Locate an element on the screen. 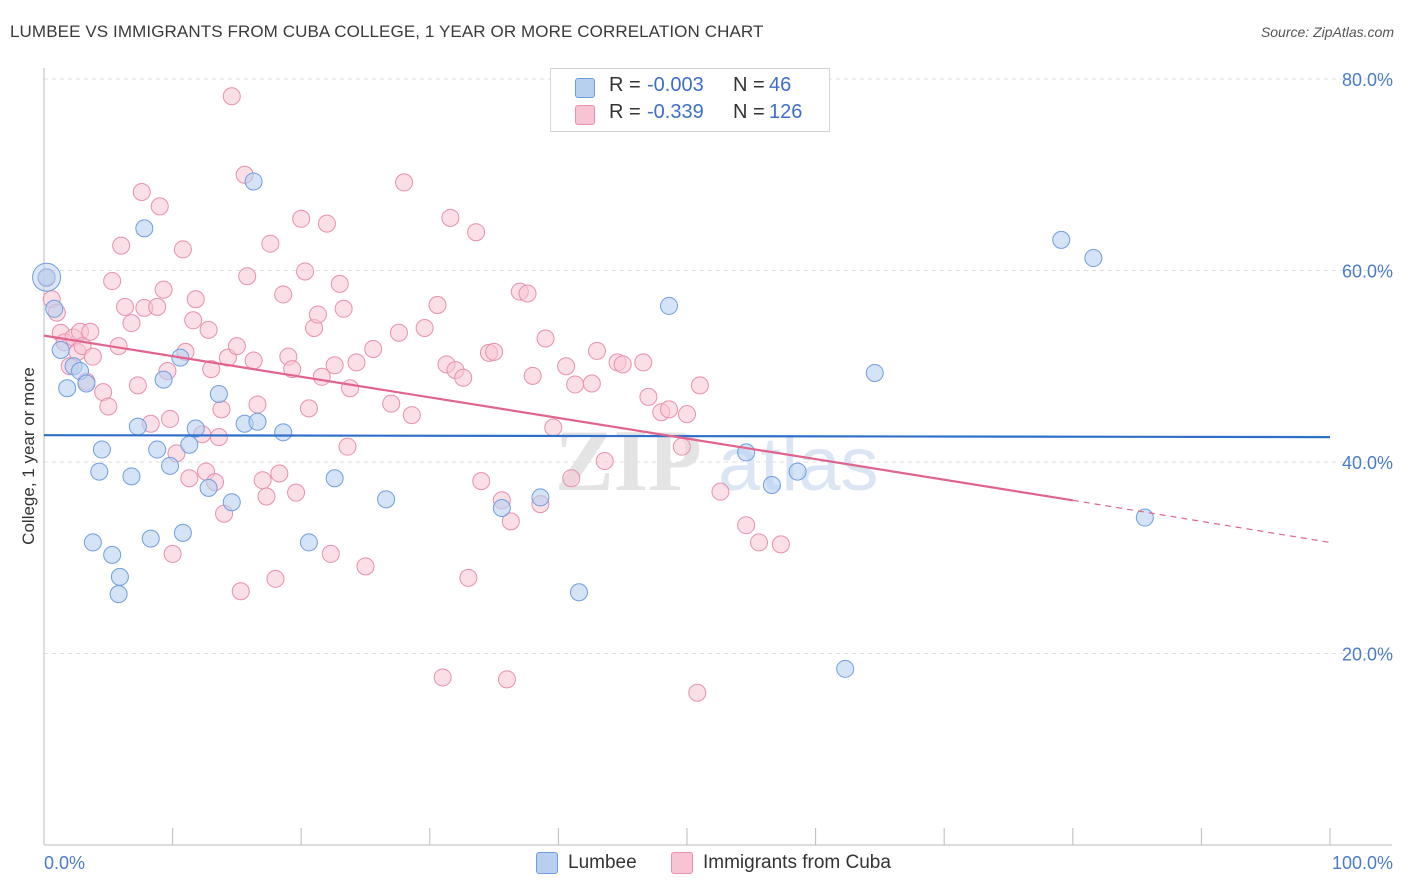 This screenshot has height=892, width=1406. legend-n-value: 46 is located at coordinates (780, 85).